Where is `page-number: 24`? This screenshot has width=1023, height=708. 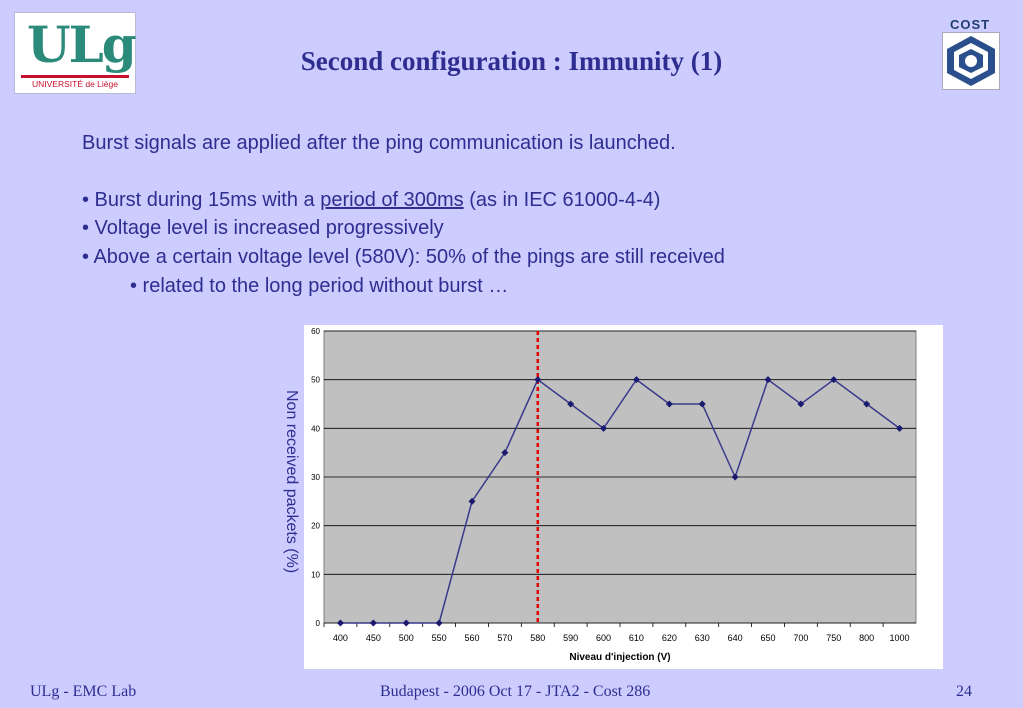 page-number: 24 is located at coordinates (964, 691).